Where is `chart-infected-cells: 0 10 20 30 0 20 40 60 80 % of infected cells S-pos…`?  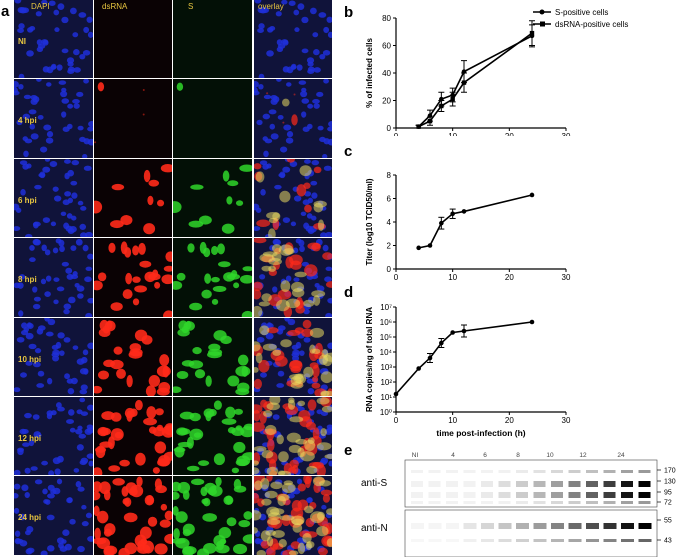
chart-infected-cells: 0 10 20 30 0 20 40 60 80 % of infected cells S-pos… is located at coordinates (496, 72).